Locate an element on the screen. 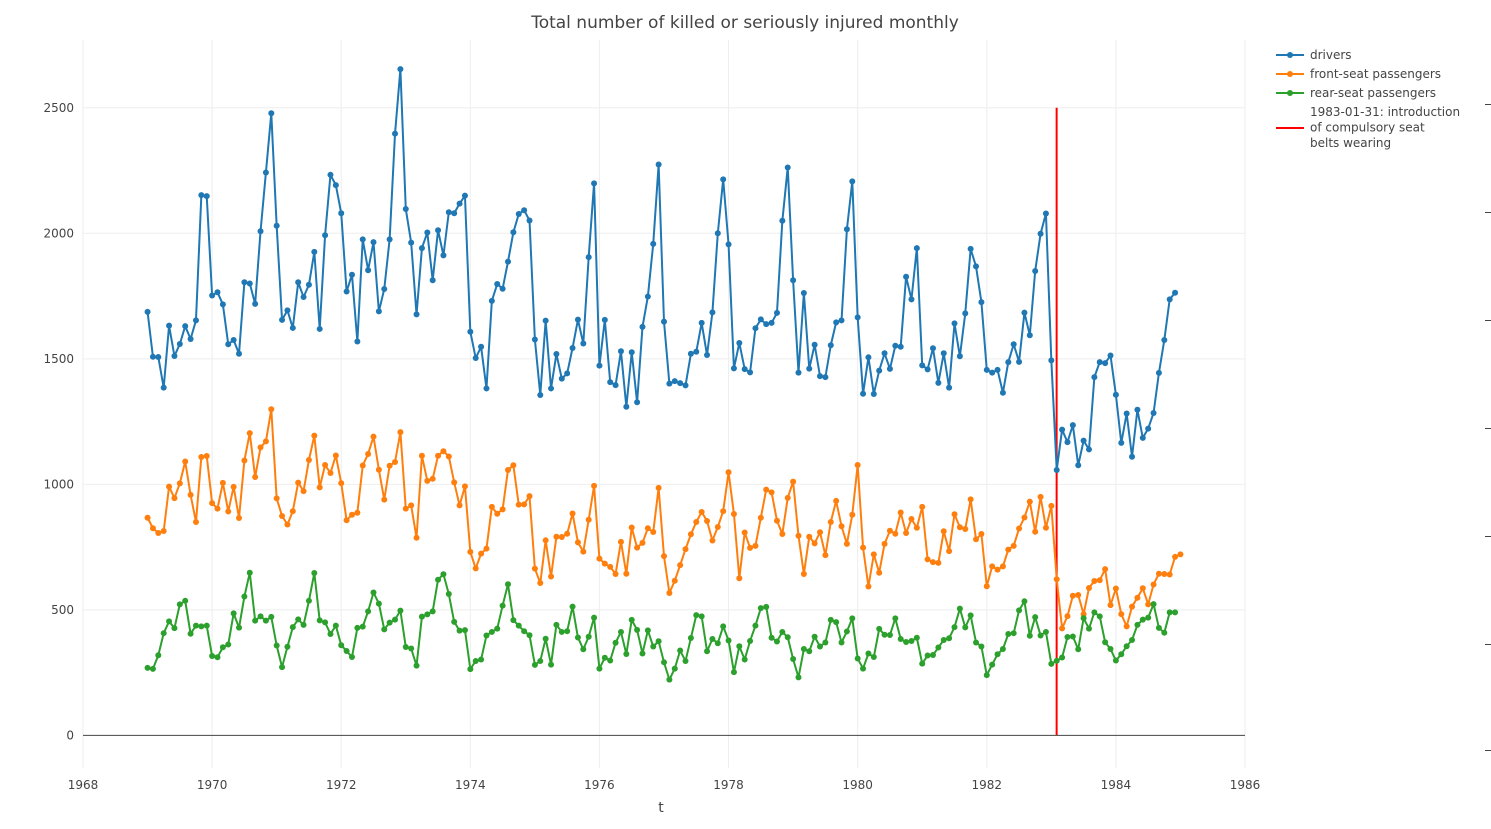  legend-item: front-seat passengers is located at coordinates (1358, 74).